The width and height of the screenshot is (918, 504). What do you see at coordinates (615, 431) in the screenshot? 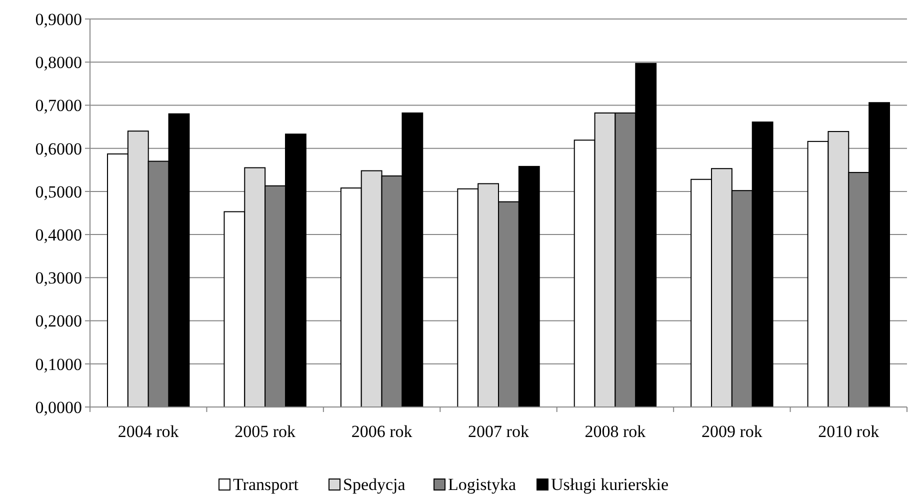
I see `x-tick-label: 2008 rok` at bounding box center [615, 431].